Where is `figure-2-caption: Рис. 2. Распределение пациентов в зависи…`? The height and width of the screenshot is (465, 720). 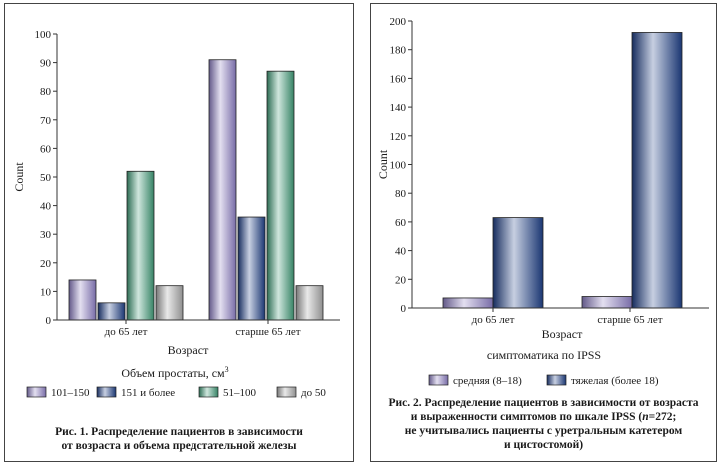
figure-2-caption: Рис. 2. Распределение пациентов в зависи… is located at coordinates (543, 424).